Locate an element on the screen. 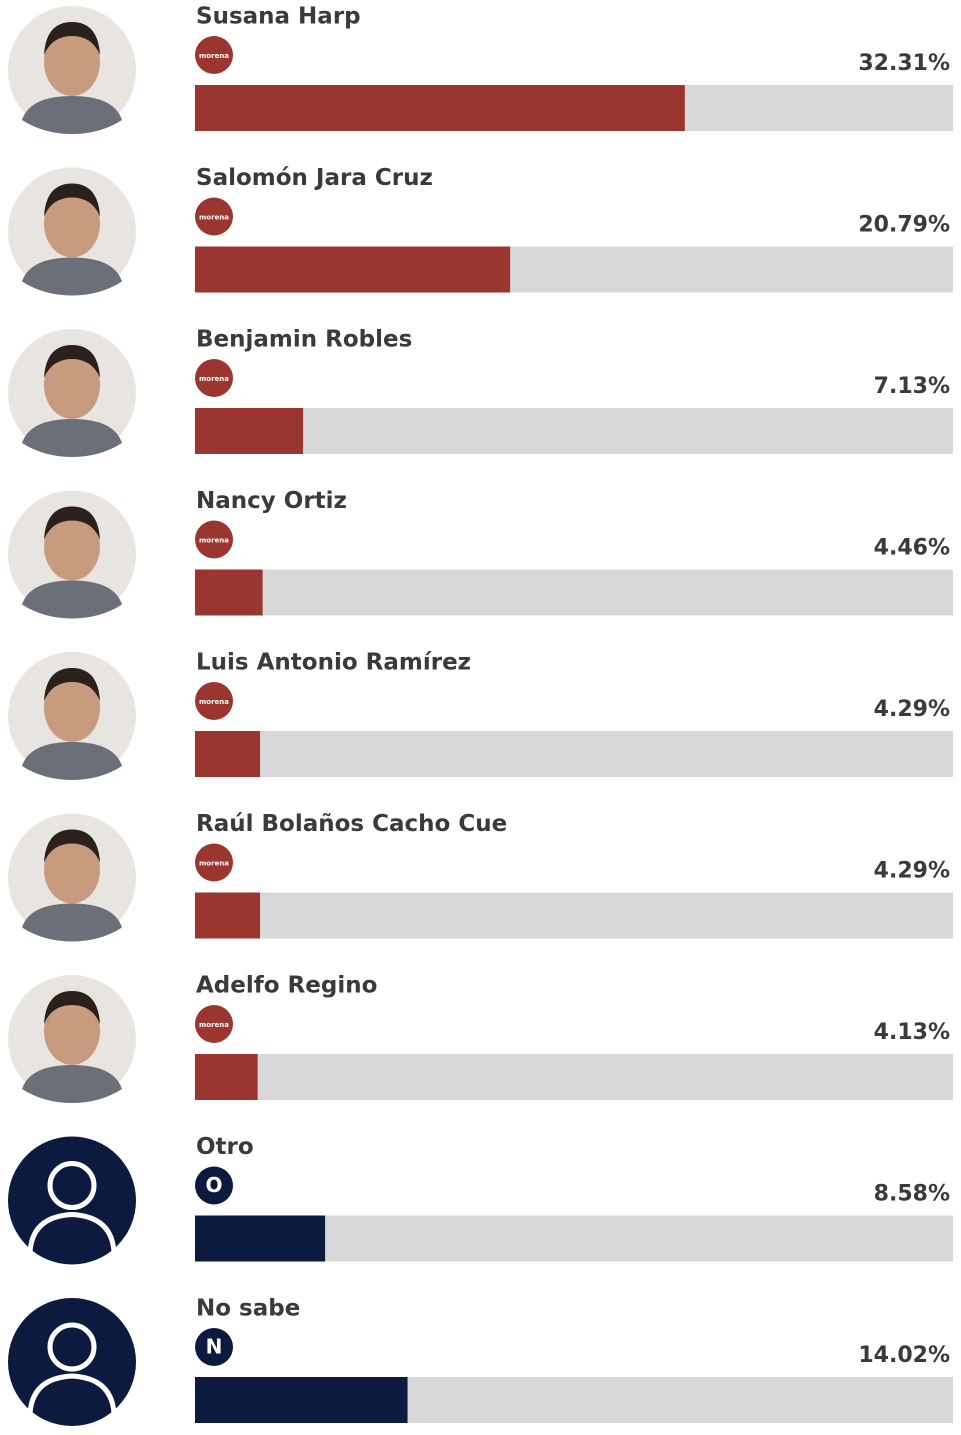  candidate-name: Raúl Bolaños Cacho Cue is located at coordinates (351, 824).